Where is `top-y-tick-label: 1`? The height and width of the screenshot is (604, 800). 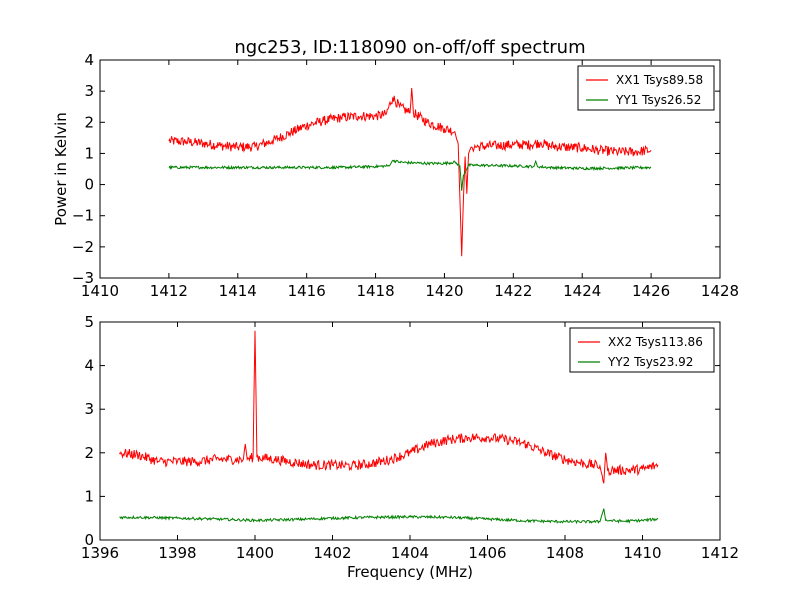 top-y-tick-label: 1 is located at coordinates (89, 153).